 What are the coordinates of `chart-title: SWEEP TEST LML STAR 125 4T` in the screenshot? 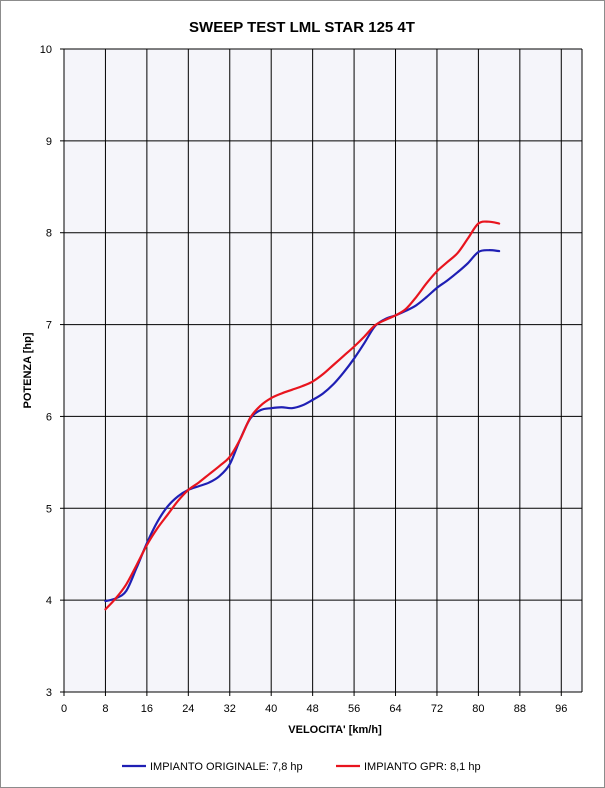 It's located at (302, 27).